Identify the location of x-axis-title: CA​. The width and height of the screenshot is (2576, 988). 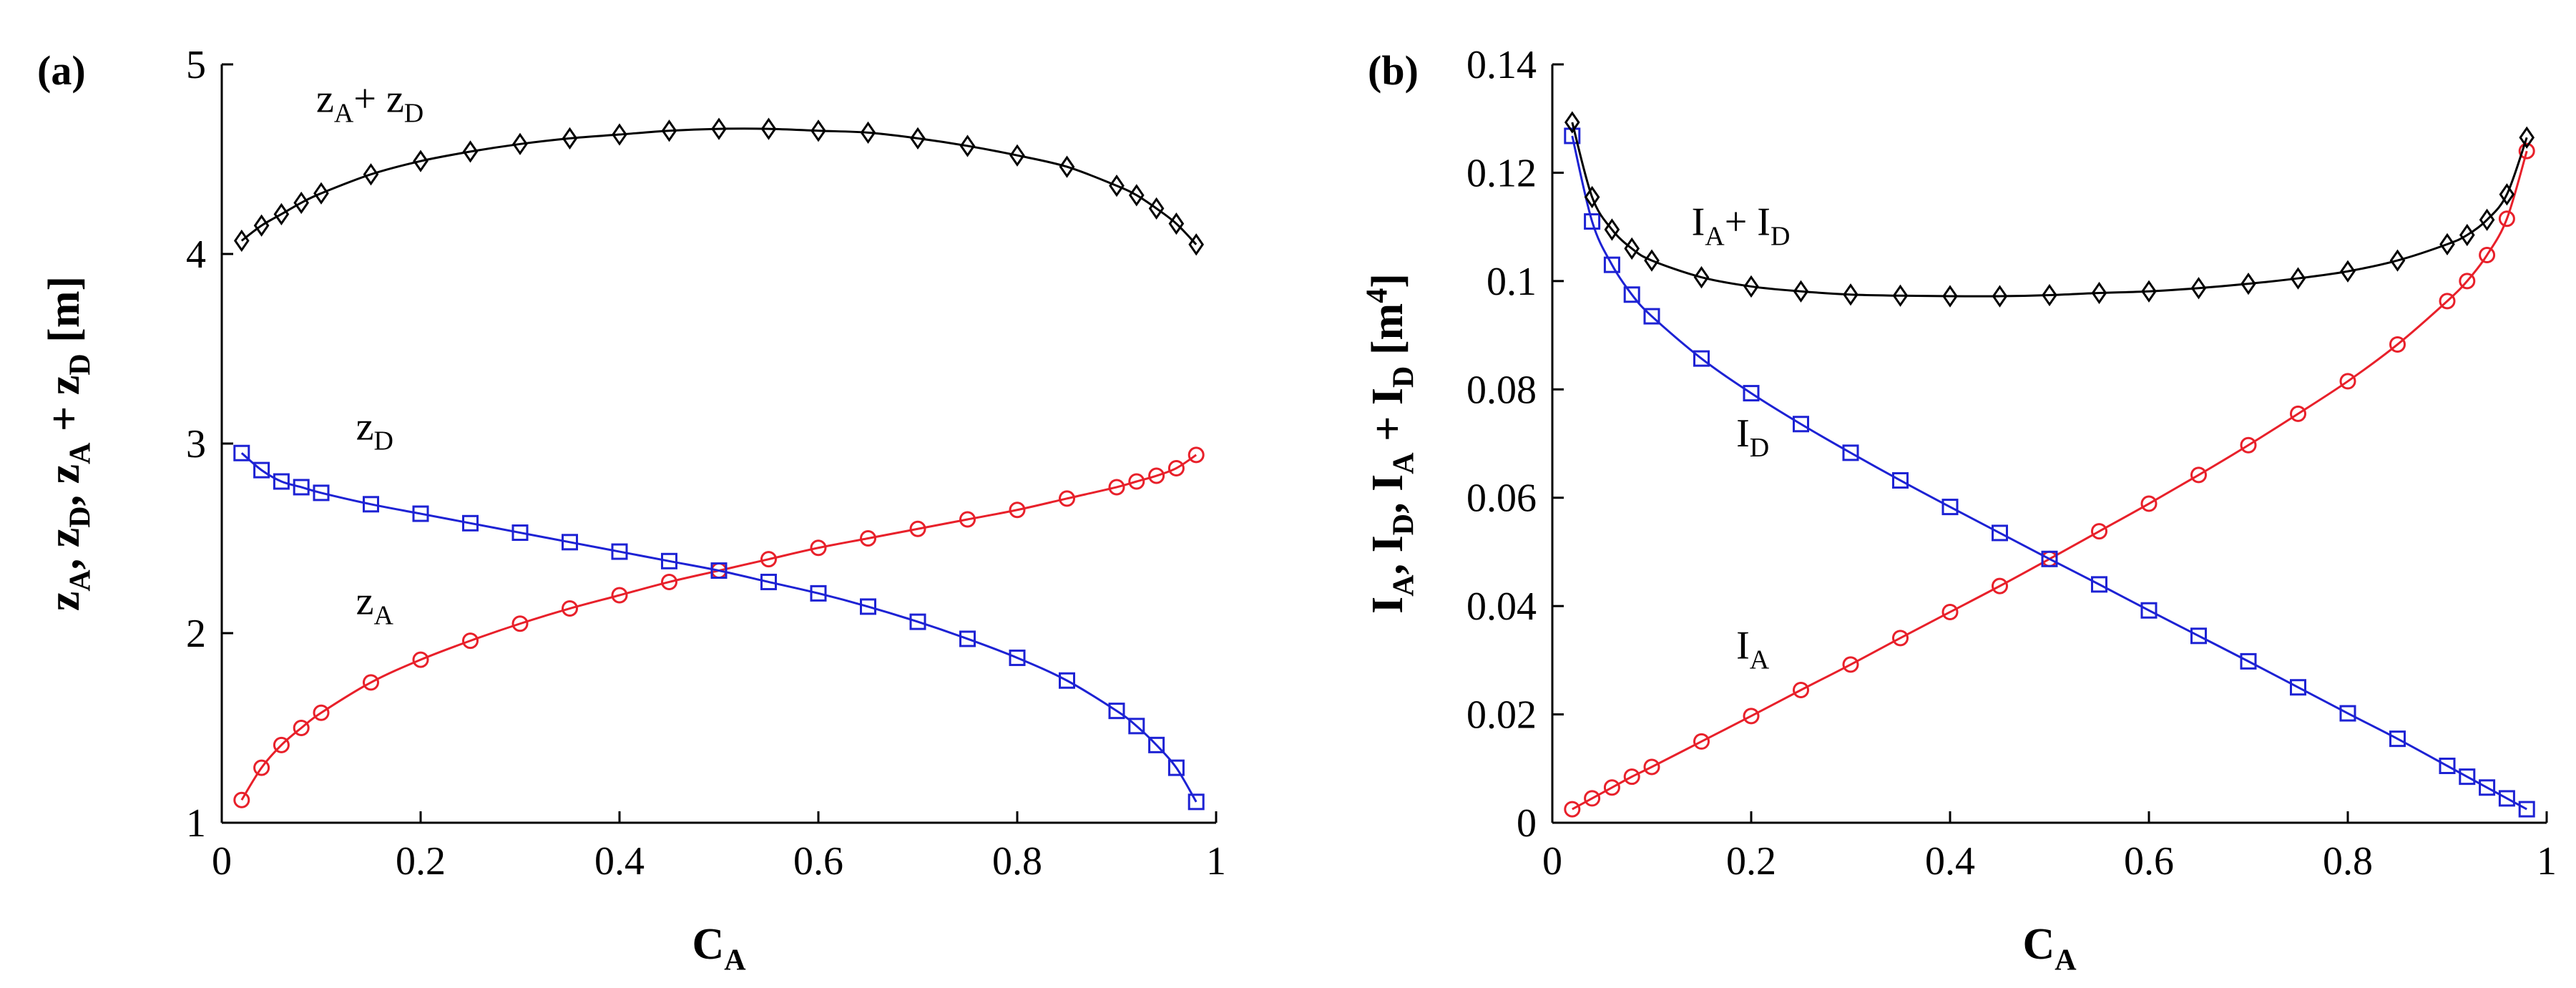
(719, 948).